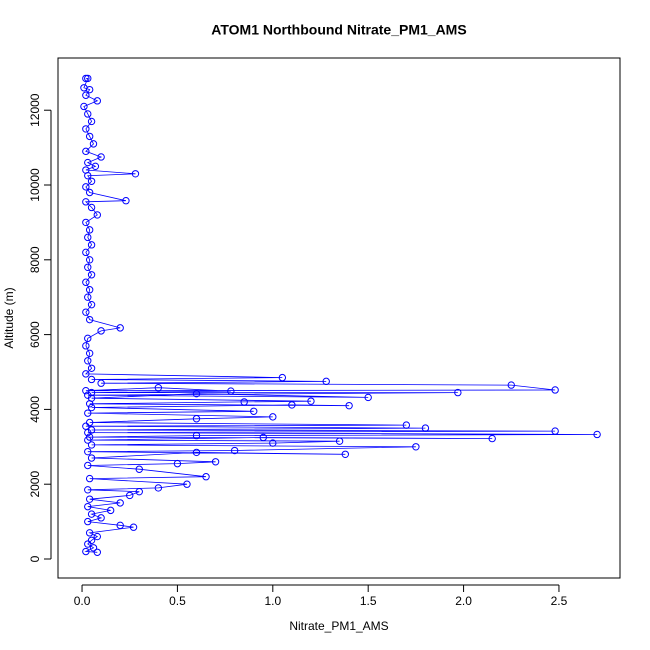  What do you see at coordinates (35, 334) in the screenshot?
I see `y-tick-label: 6000` at bounding box center [35, 334].